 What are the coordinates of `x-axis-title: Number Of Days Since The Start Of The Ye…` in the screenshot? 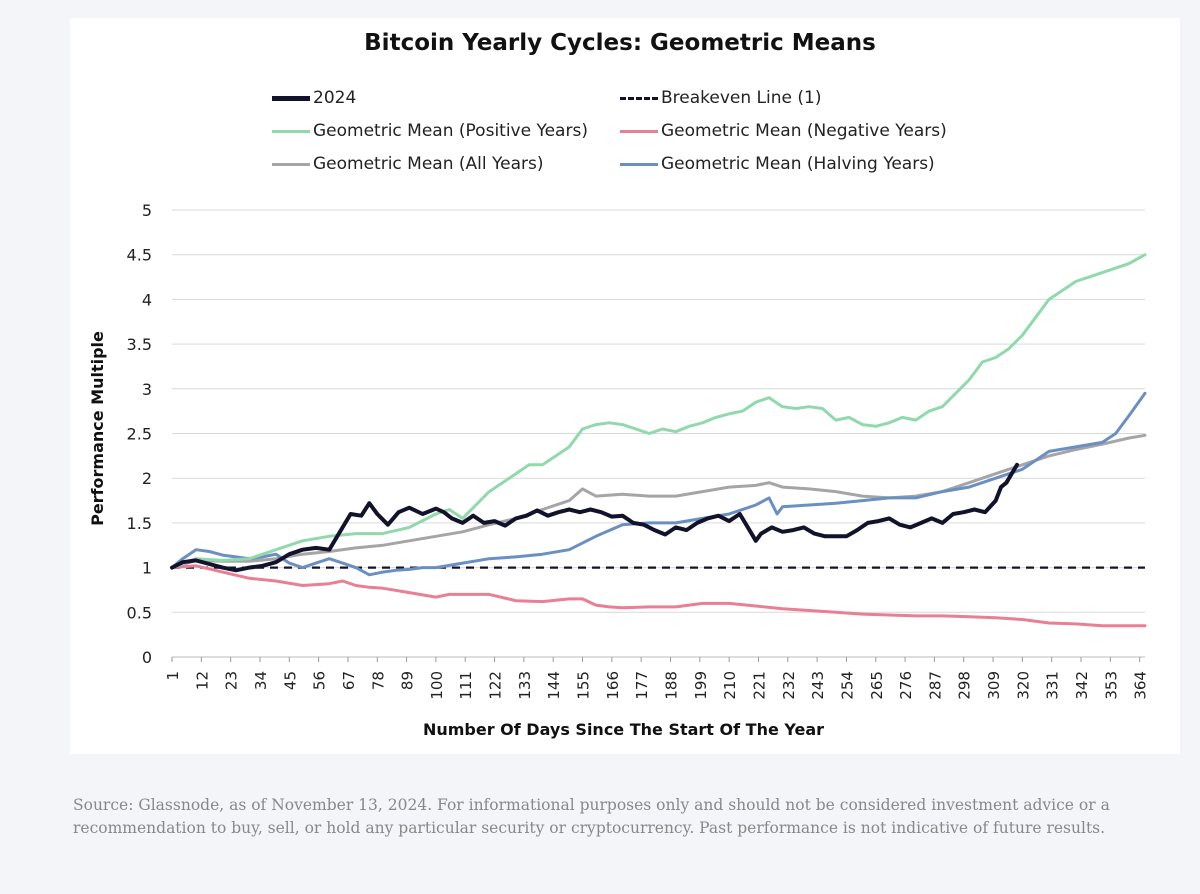 It's located at (623, 729).